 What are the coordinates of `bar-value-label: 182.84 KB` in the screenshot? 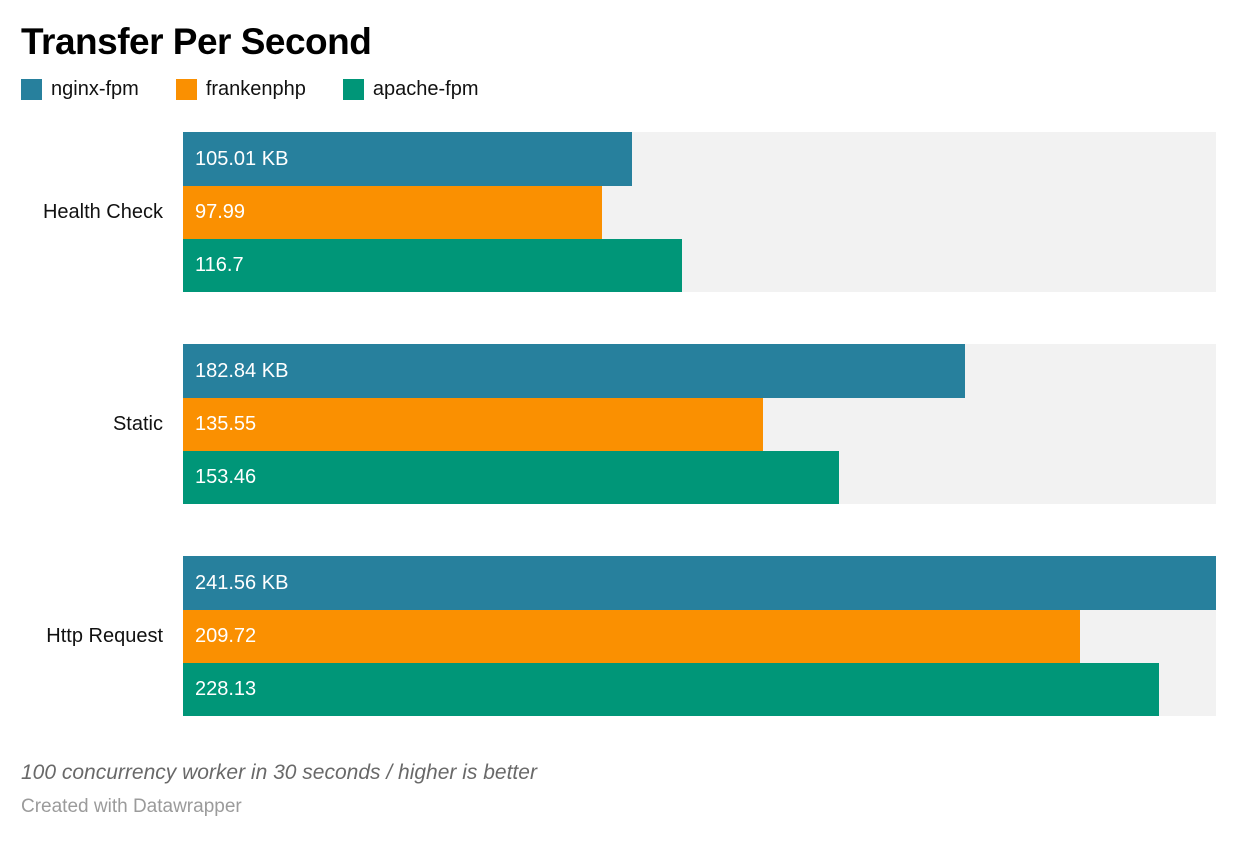 It's located at (242, 370).